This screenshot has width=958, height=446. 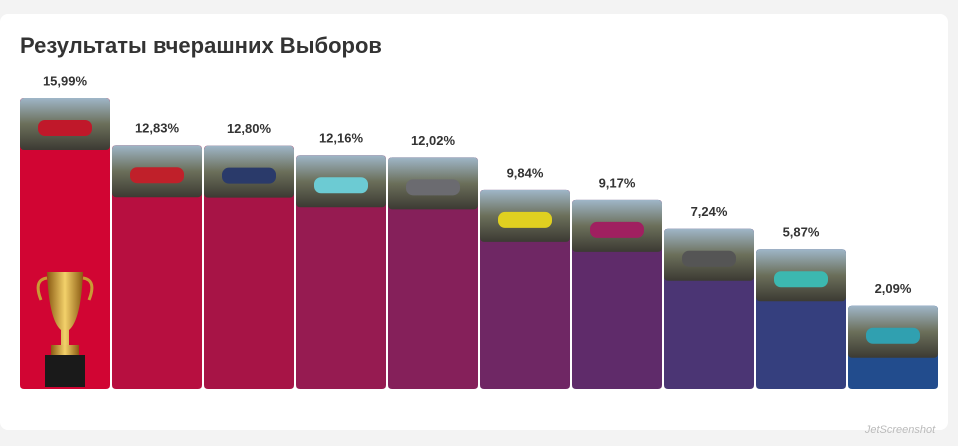 What do you see at coordinates (65, 350) in the screenshot?
I see `trophy-base` at bounding box center [65, 350].